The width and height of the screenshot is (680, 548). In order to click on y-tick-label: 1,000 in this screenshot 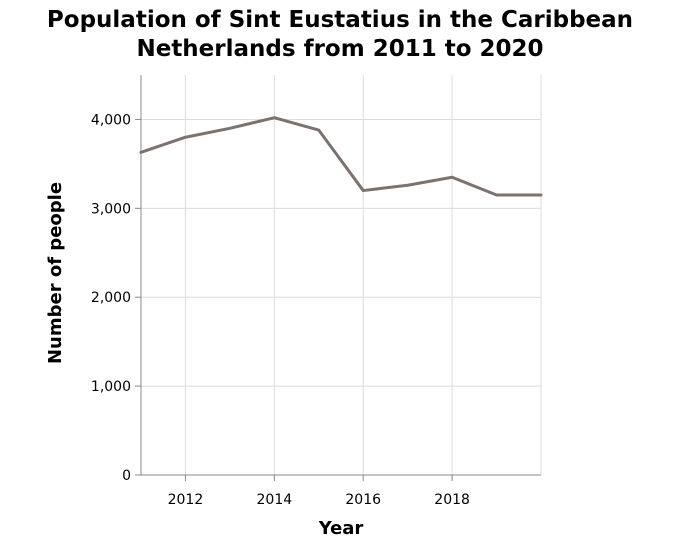, I will do `click(111, 387)`.